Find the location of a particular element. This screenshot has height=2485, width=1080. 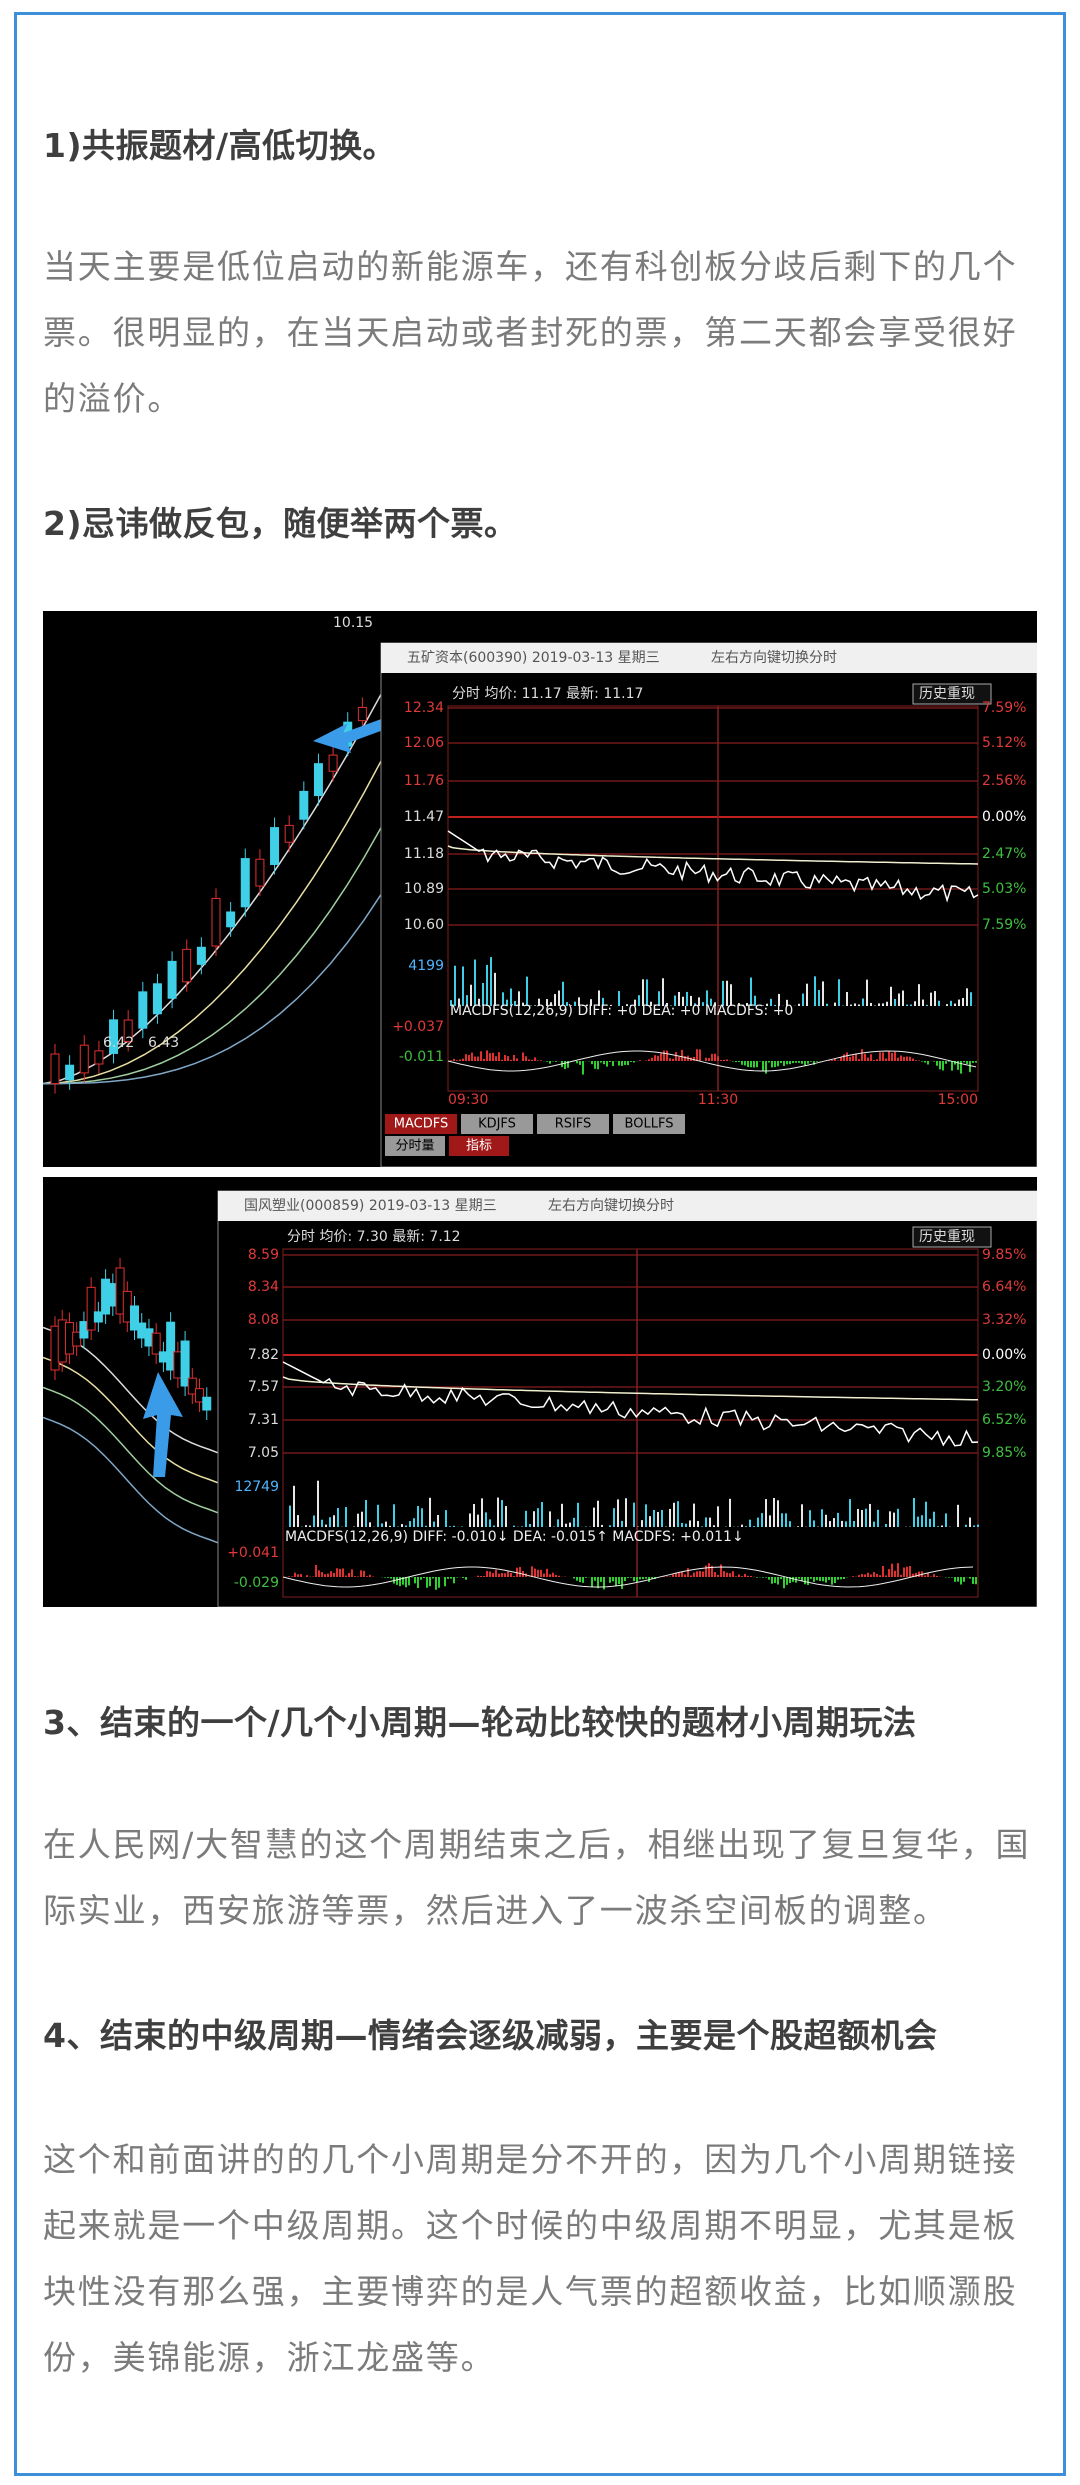

time-label: 11:30 is located at coordinates (718, 1100).